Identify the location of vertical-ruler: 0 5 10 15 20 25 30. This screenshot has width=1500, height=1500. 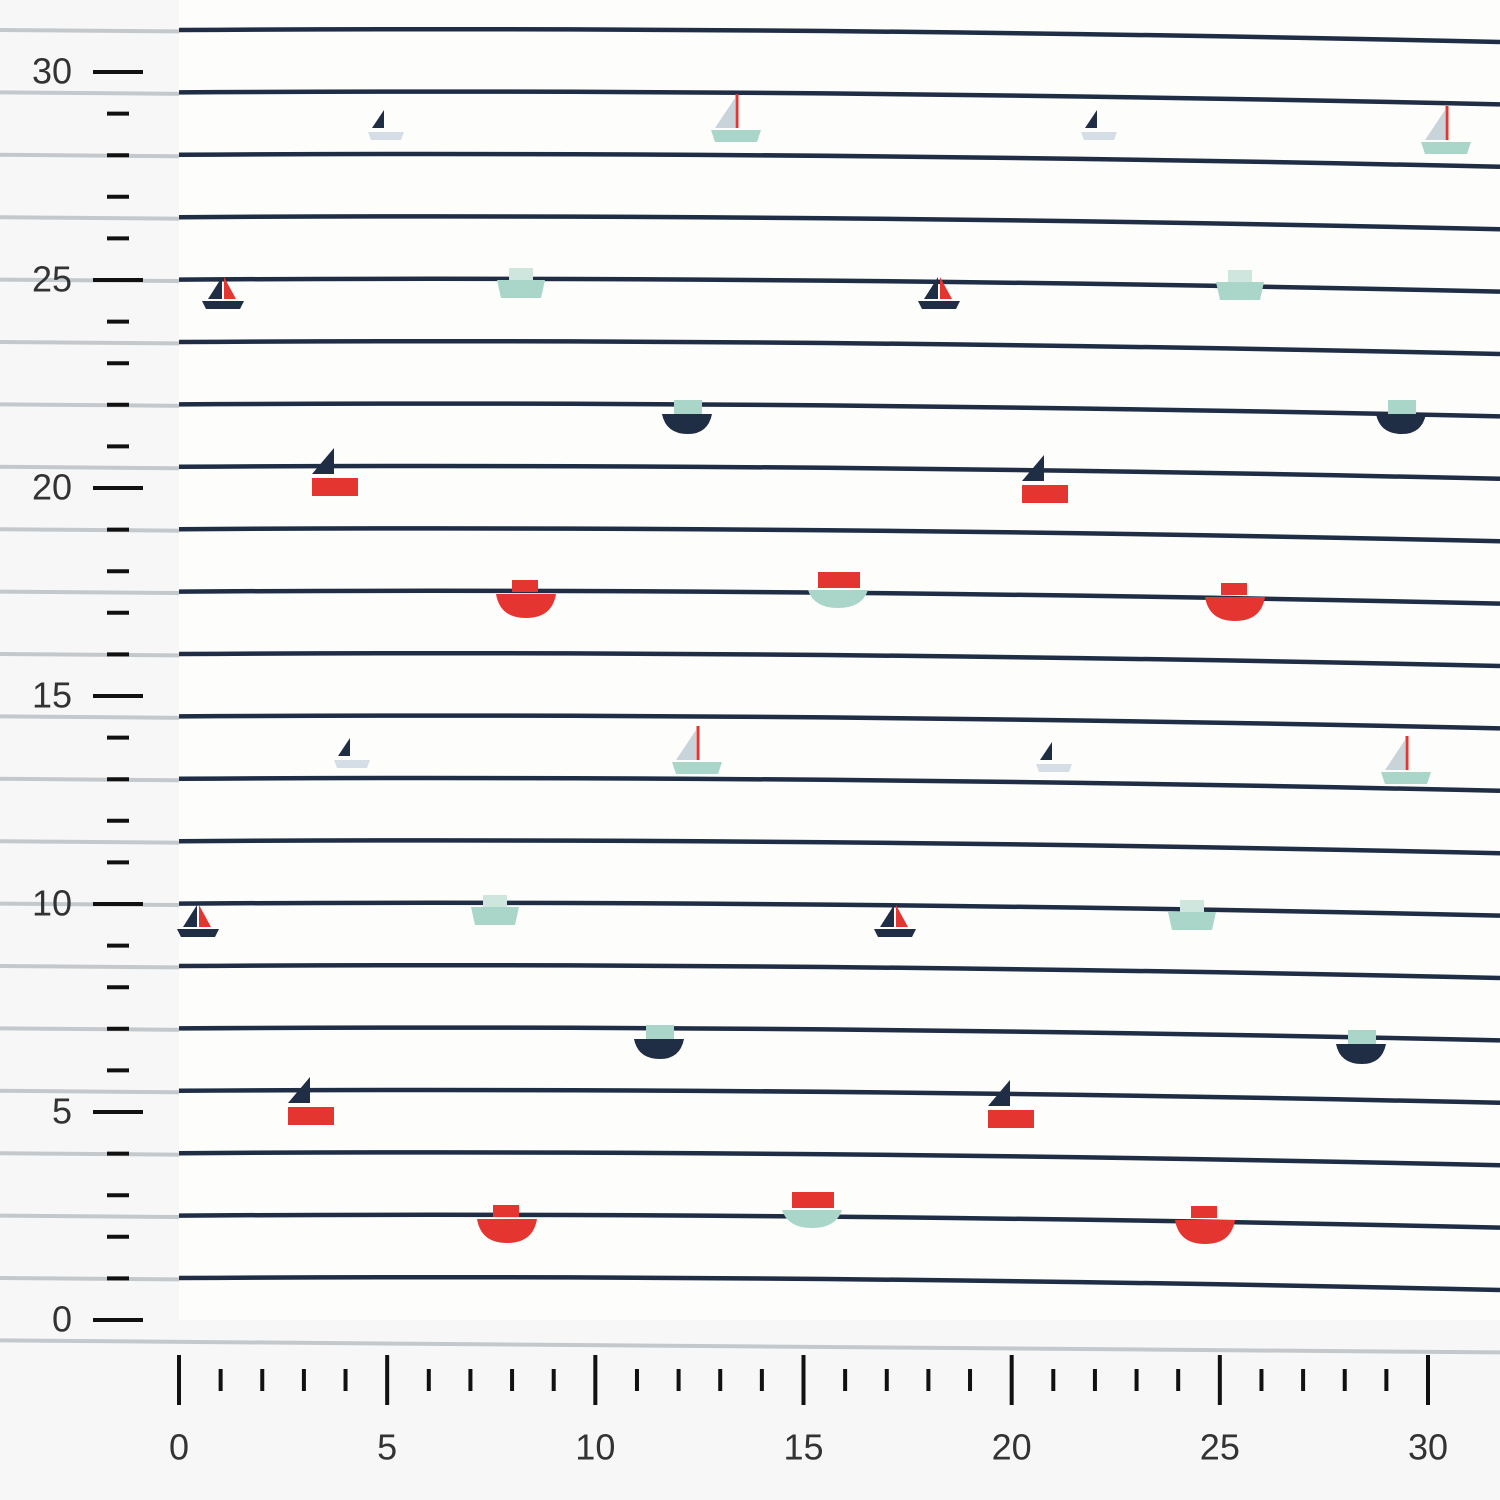
(87, 695).